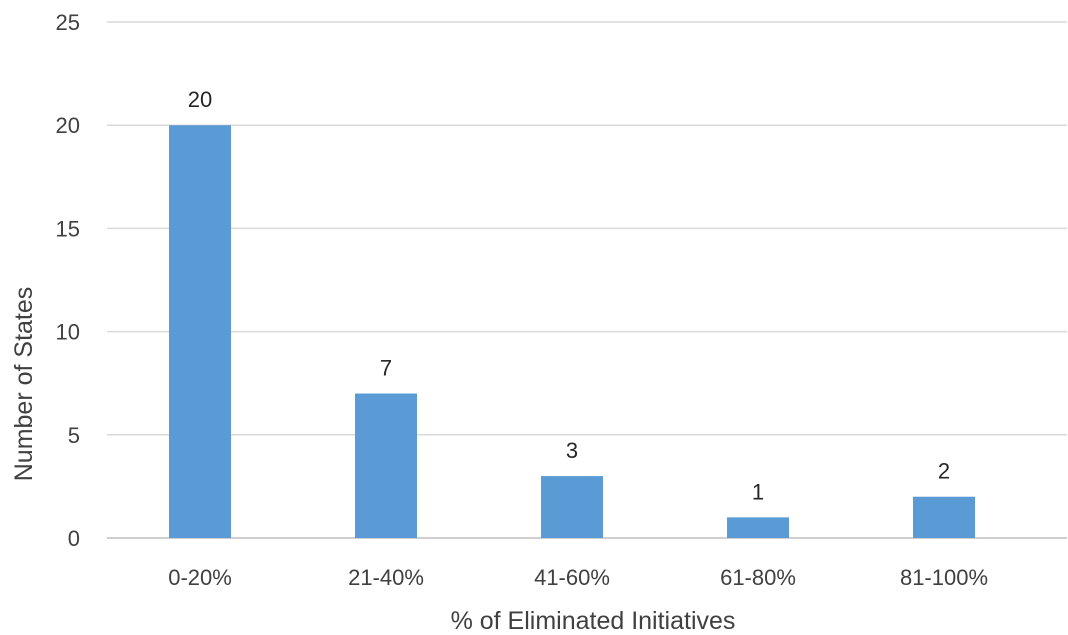 The height and width of the screenshot is (635, 1068). I want to click on x-tick-label: 41-60%, so click(572, 577).